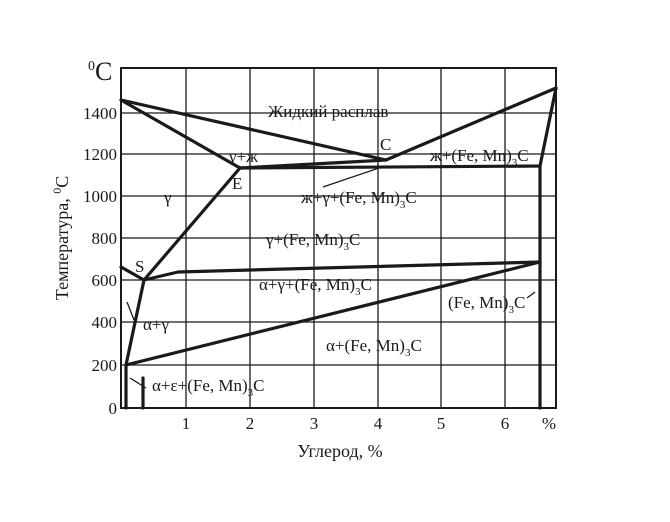 This screenshot has width=670, height=522. I want to click on region-label-carbide: (Fe, Mn)3C, so click(486, 304).